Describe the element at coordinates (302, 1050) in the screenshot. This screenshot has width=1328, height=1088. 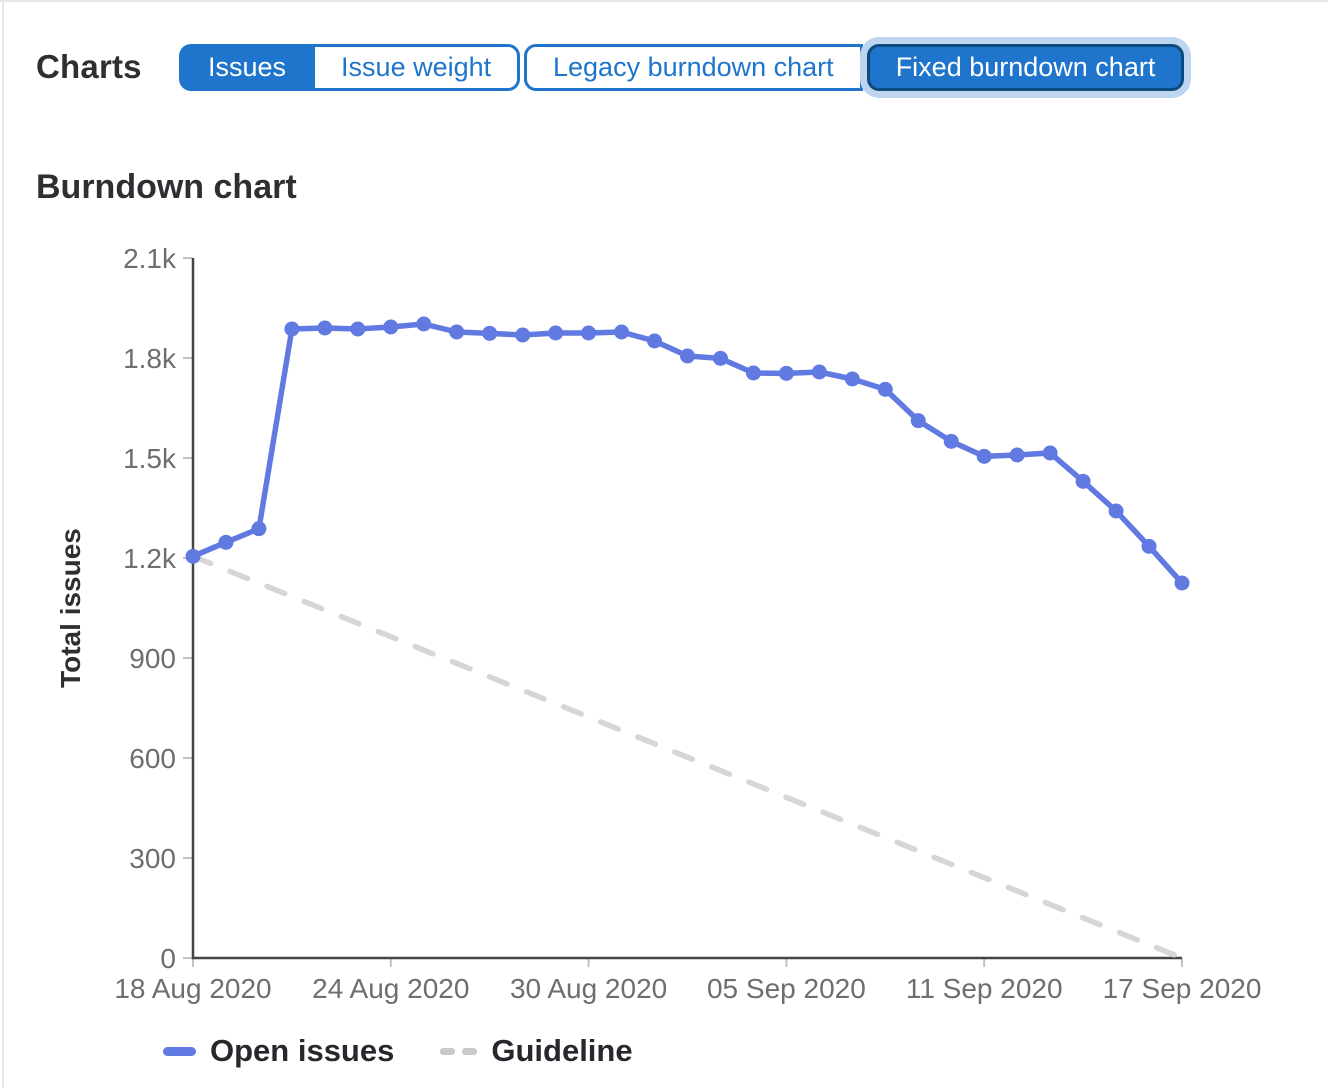
I see `legend-label: Open issues` at that location.